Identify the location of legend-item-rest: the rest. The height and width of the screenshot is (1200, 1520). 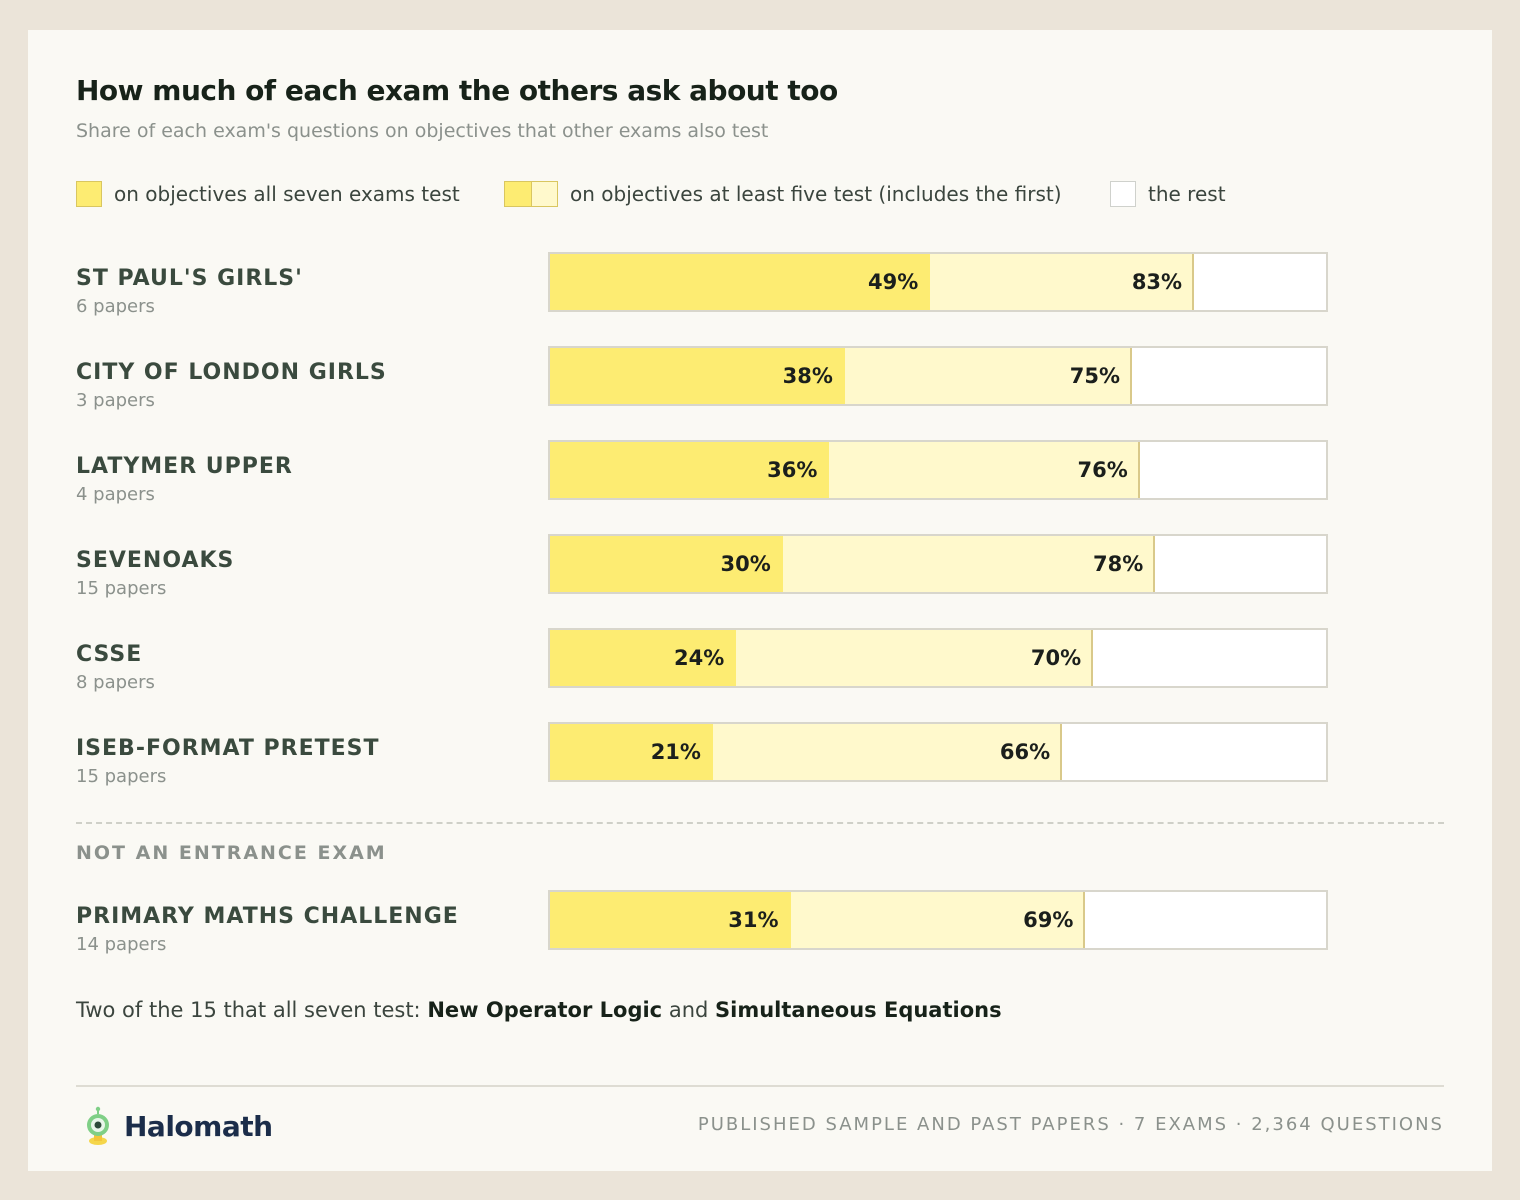
(1168, 194).